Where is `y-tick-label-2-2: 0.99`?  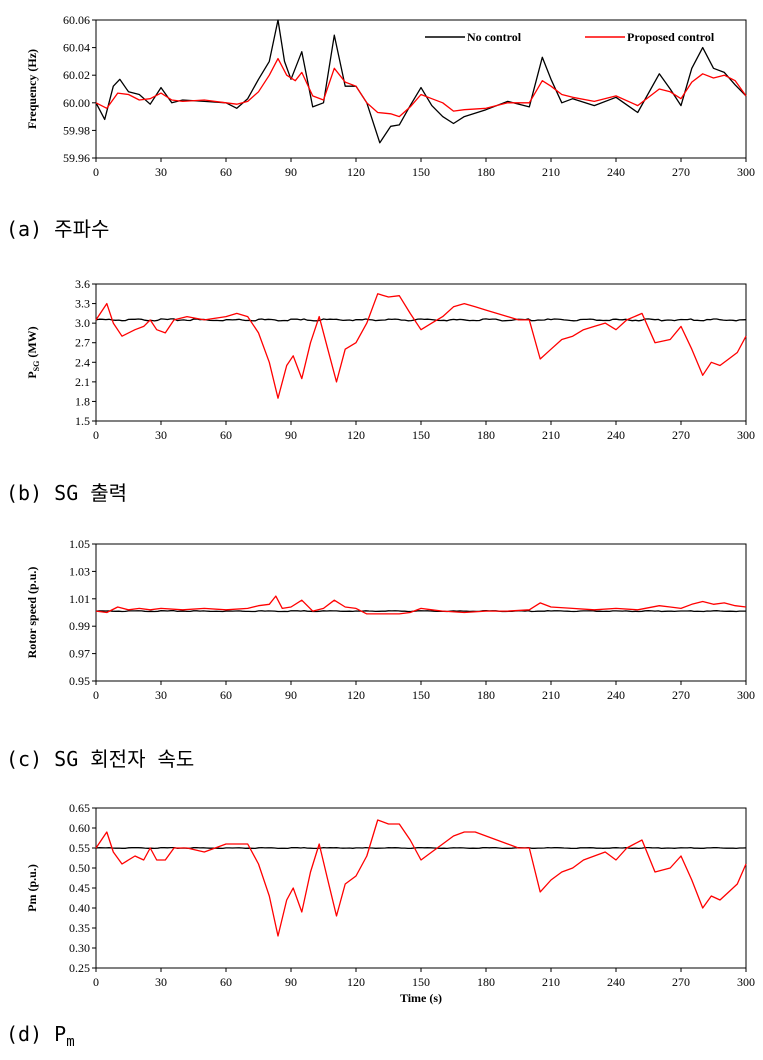
y-tick-label-2-2: 0.99 is located at coordinates (79, 626).